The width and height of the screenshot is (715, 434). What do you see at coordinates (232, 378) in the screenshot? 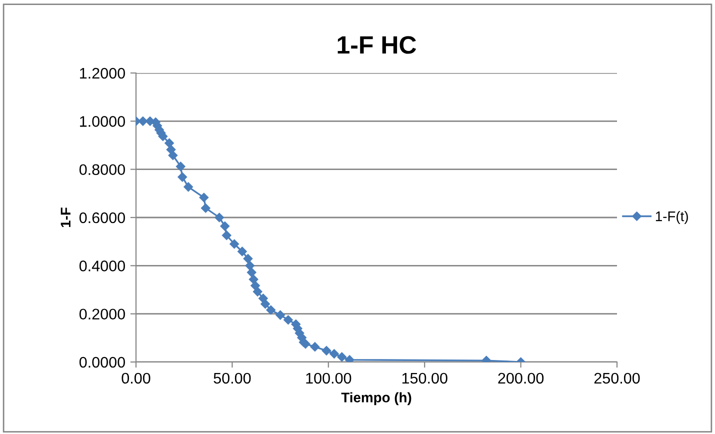
I see `x-tick-label: 50.00` at bounding box center [232, 378].